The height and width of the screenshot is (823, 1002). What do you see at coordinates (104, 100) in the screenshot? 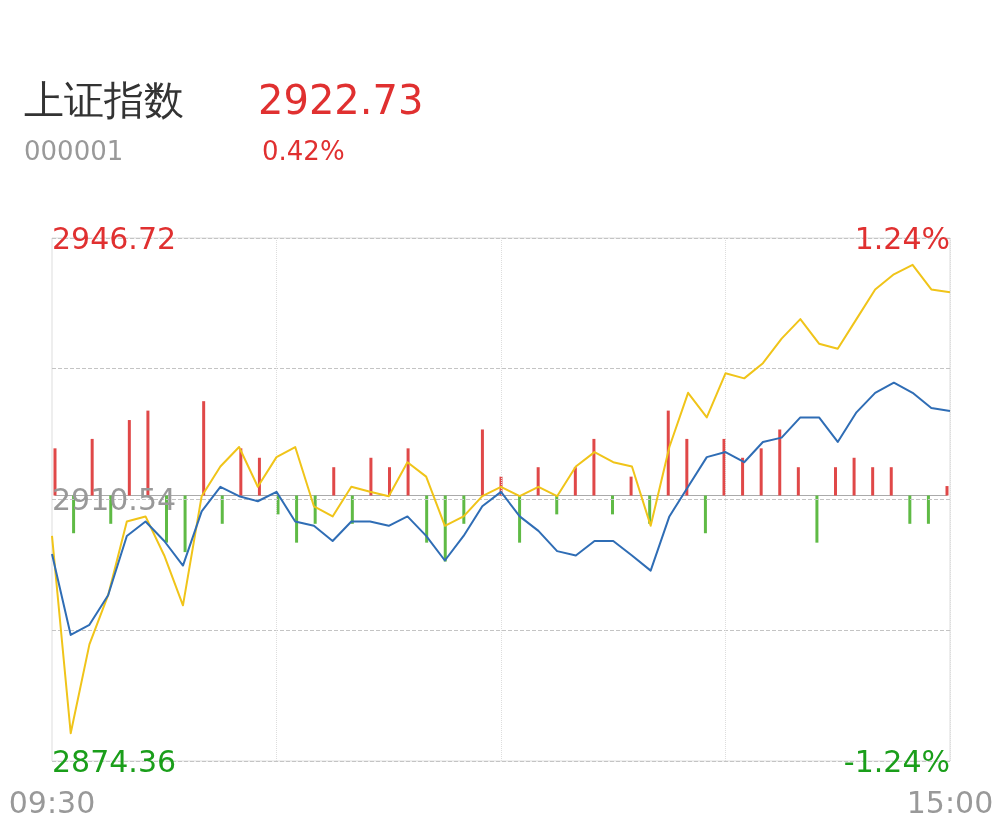
I see `chart-title: 上证指数` at bounding box center [104, 100].